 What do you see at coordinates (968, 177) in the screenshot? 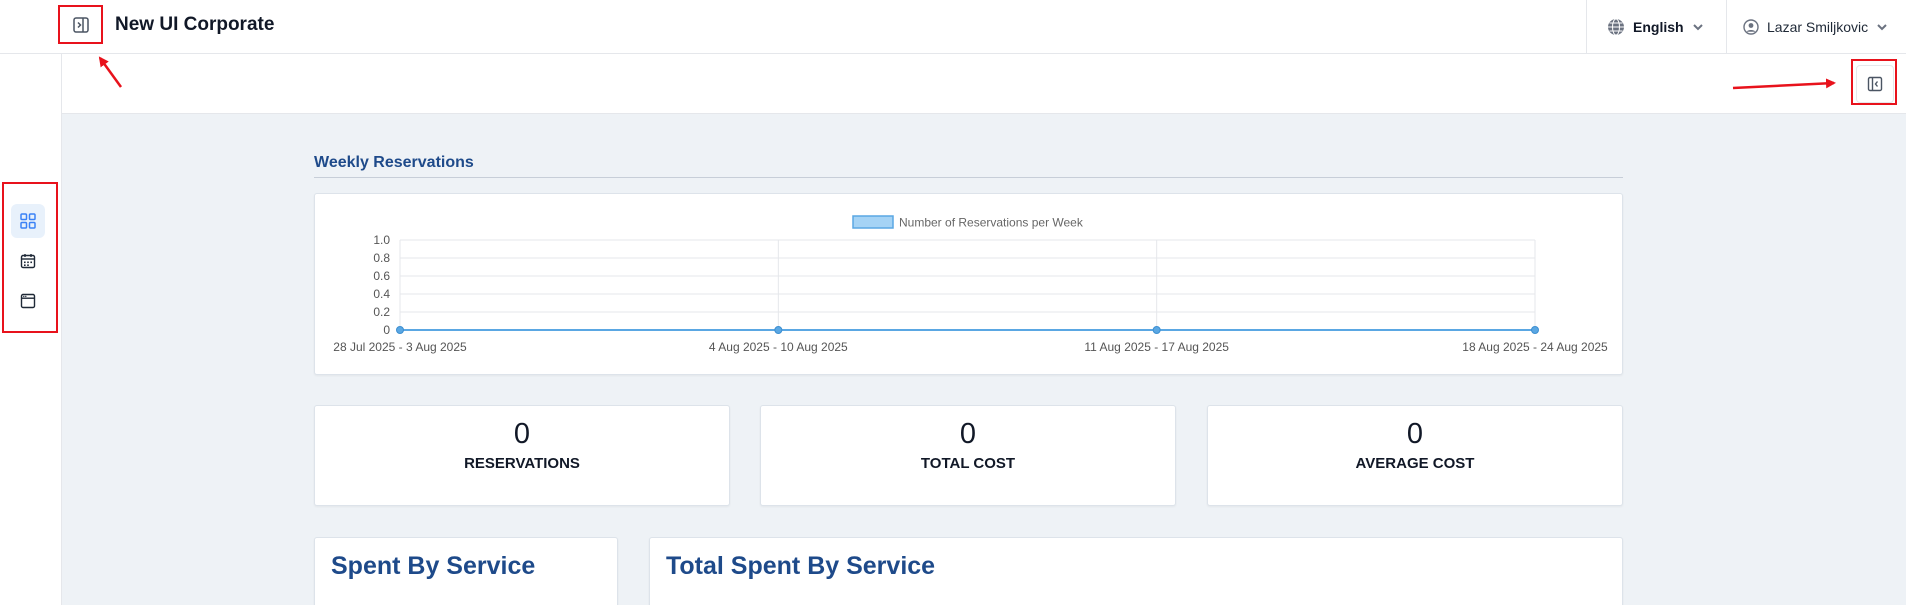
I see `section-divider` at bounding box center [968, 177].